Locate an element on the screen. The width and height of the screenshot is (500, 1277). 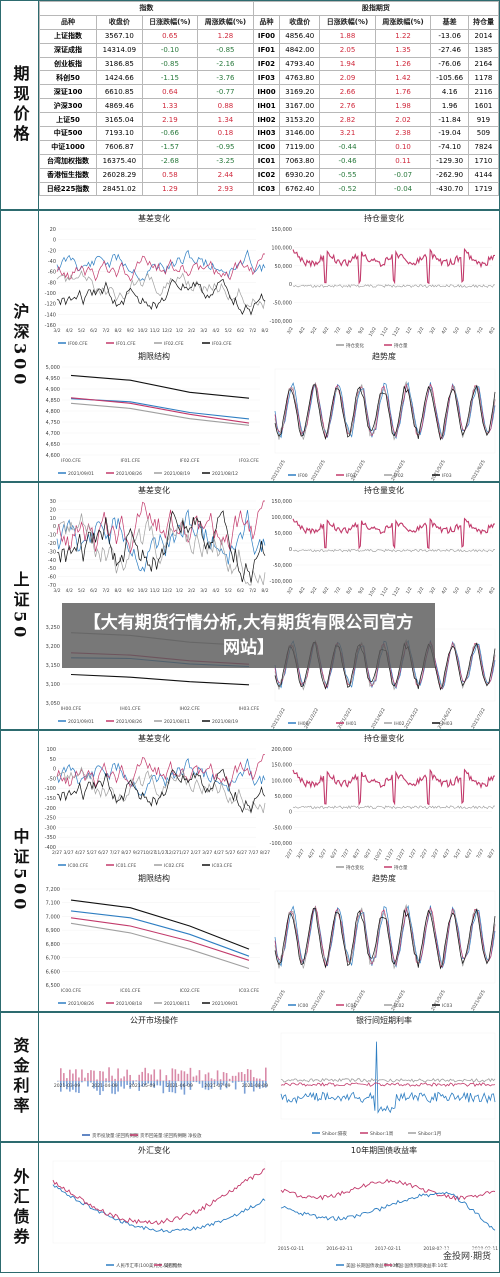
y-tick-label: 50,000 is located at coordinates (284, 797).